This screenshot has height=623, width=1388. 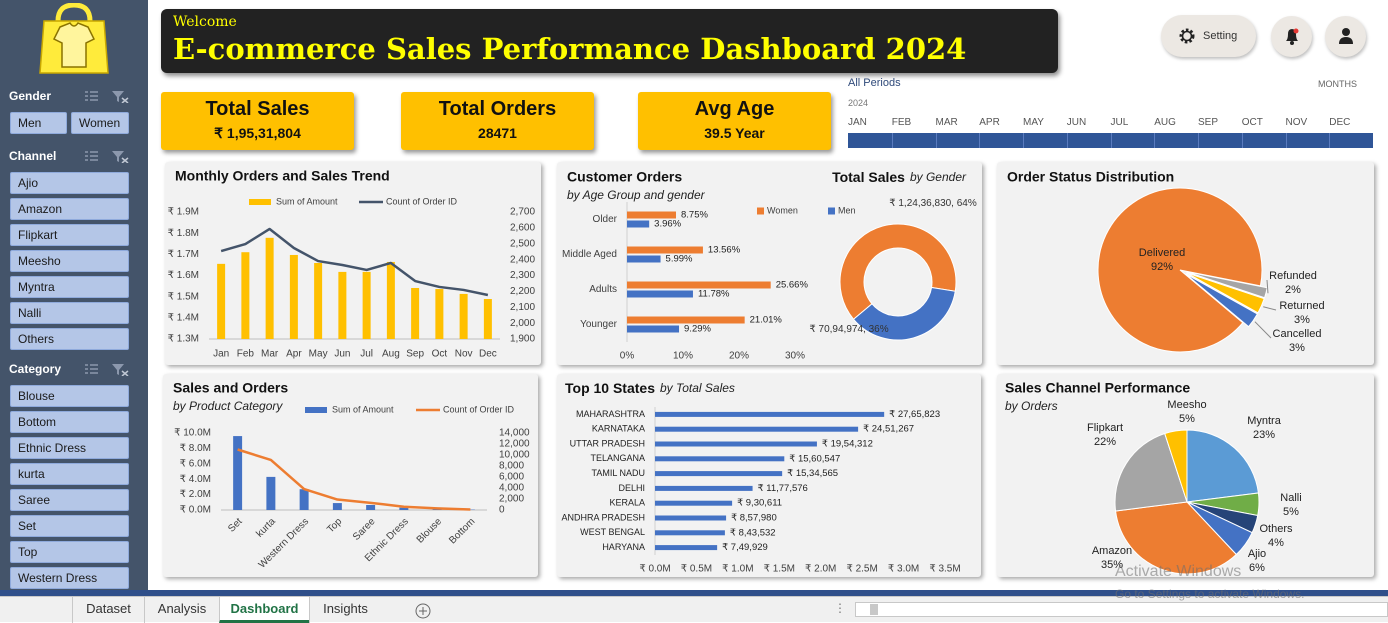 I want to click on notification-button, so click(x=1291, y=36).